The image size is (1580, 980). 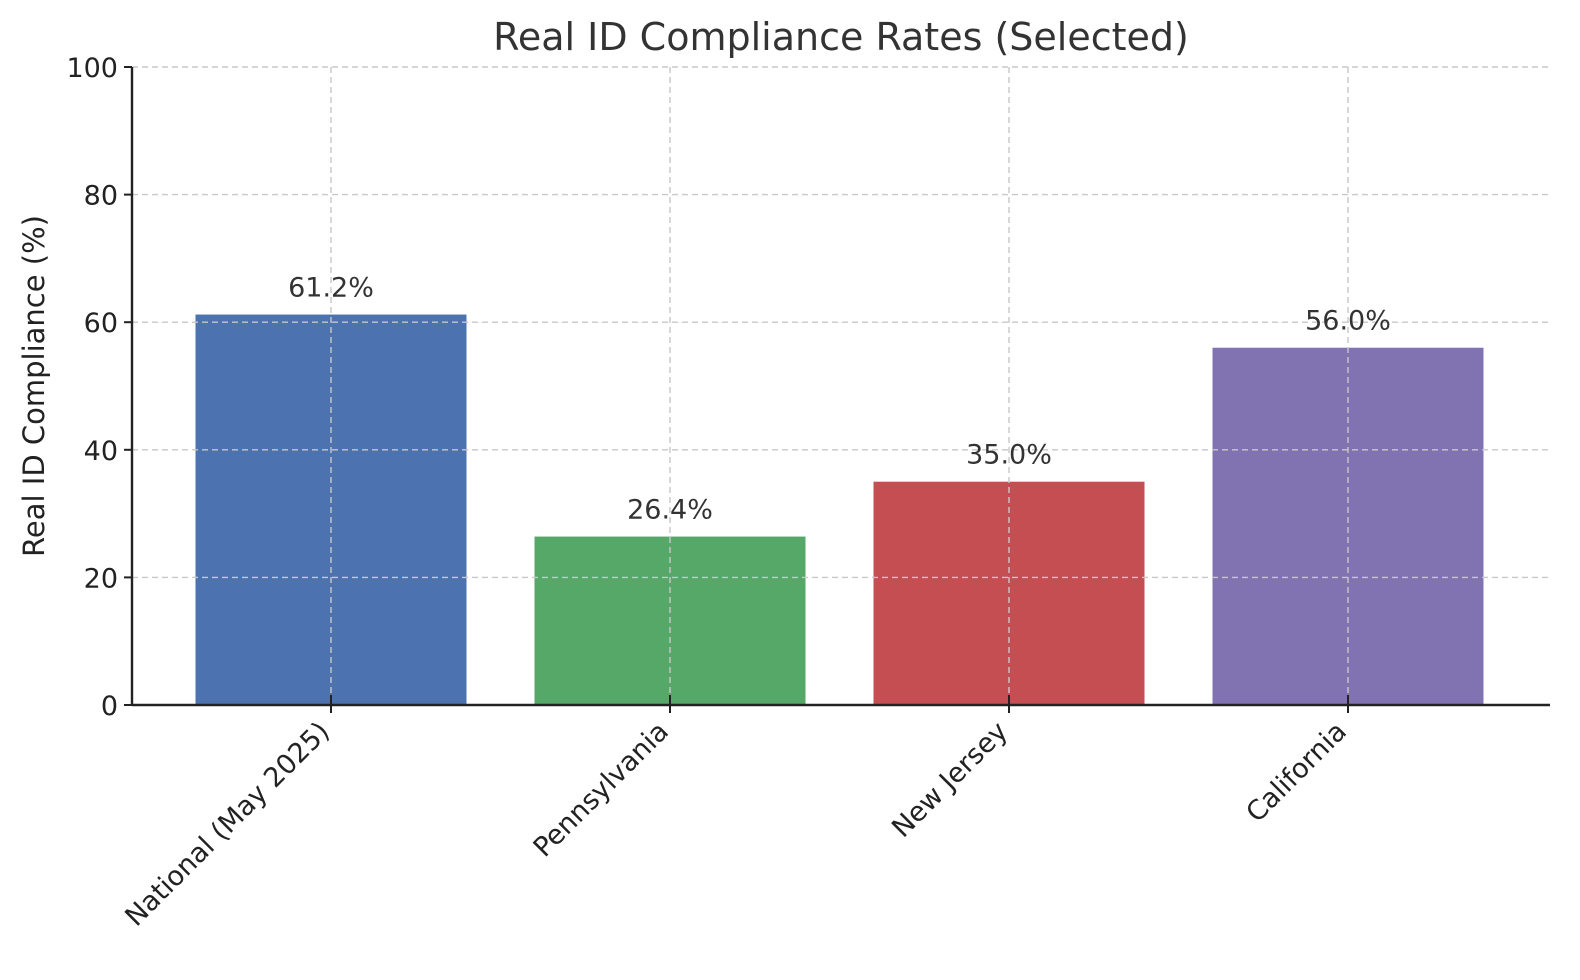 I want to click on y-tick-label: 20, so click(x=101, y=578).